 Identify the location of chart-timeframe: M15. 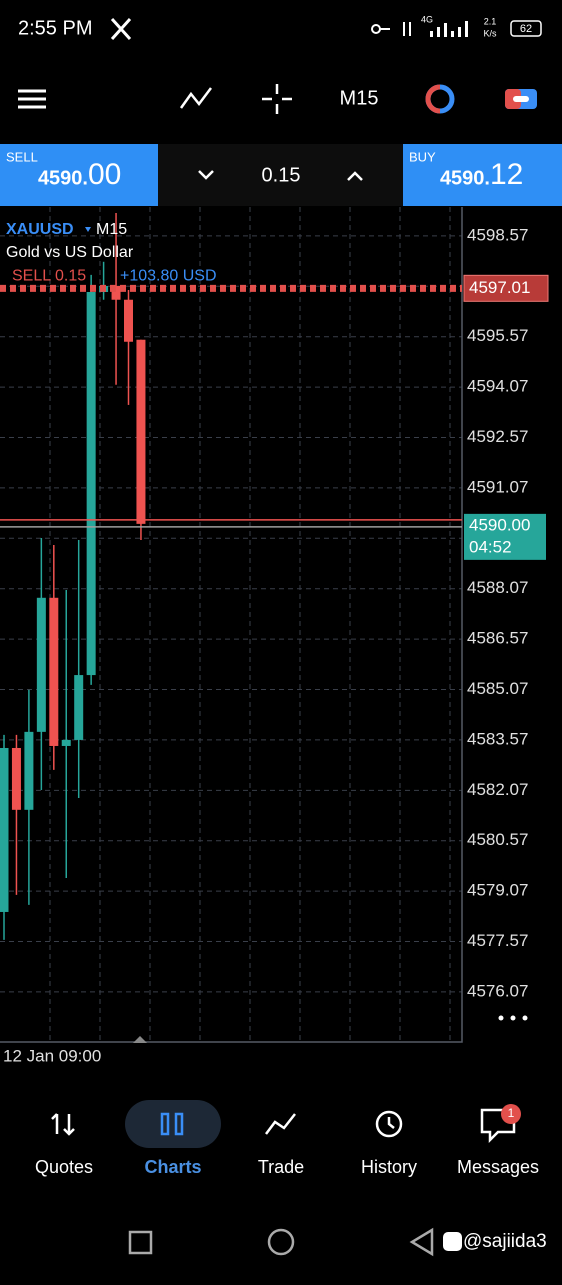
(111, 229).